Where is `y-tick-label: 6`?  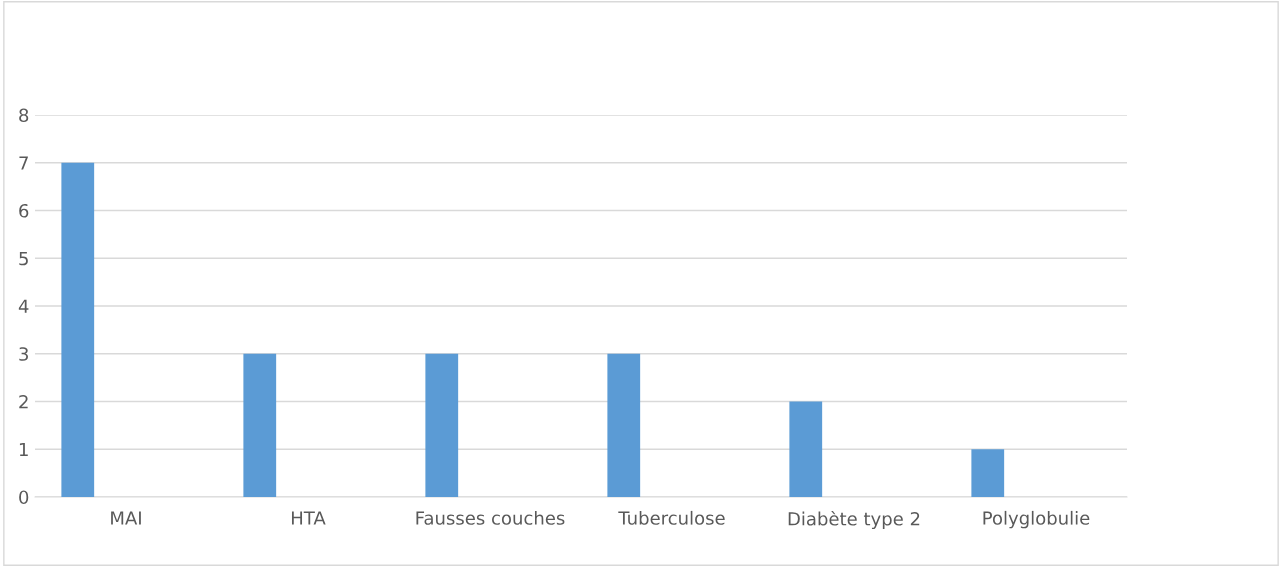
y-tick-label: 6 is located at coordinates (24, 210).